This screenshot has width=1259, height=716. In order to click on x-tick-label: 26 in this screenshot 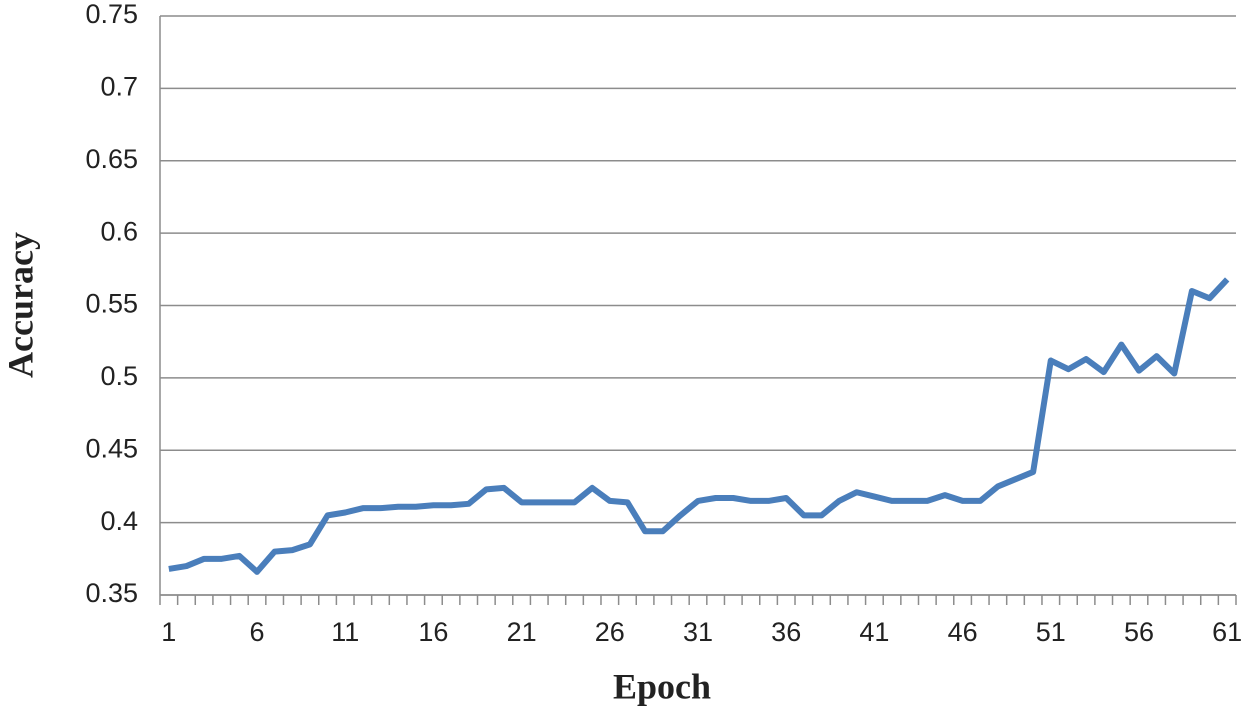, I will do `click(610, 632)`.